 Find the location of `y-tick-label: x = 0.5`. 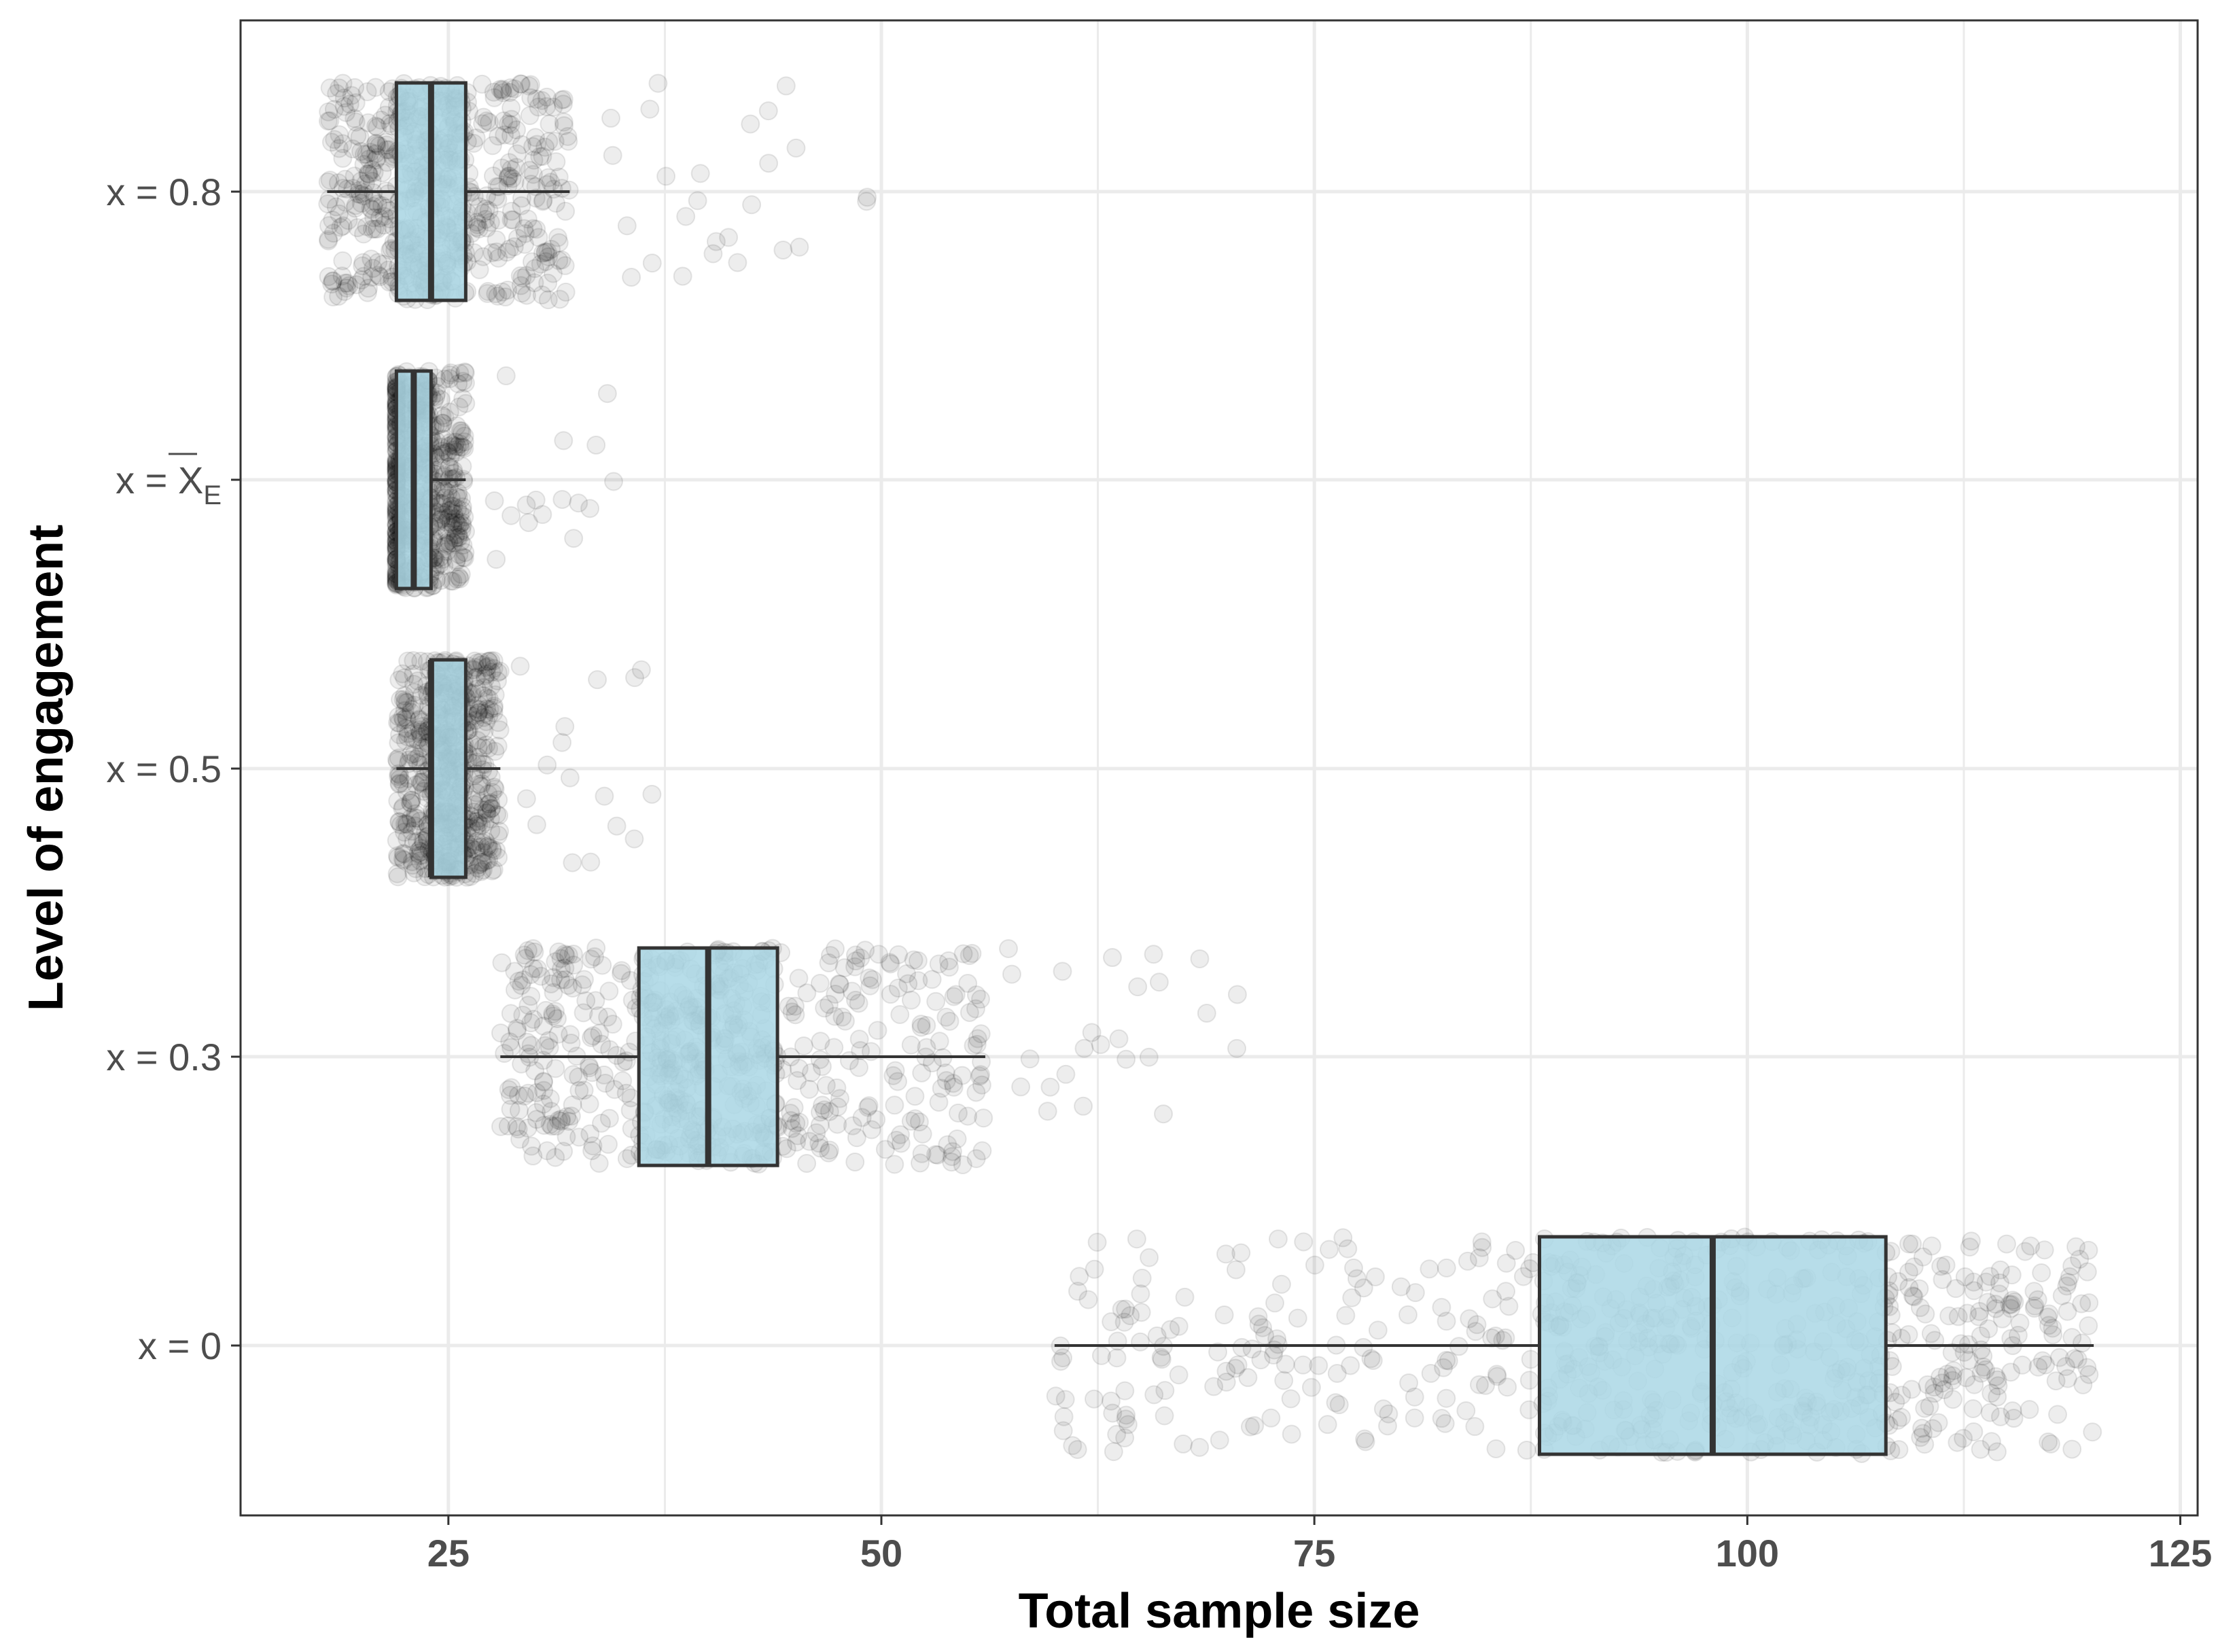

y-tick-label: x = 0.5 is located at coordinates (164, 769).